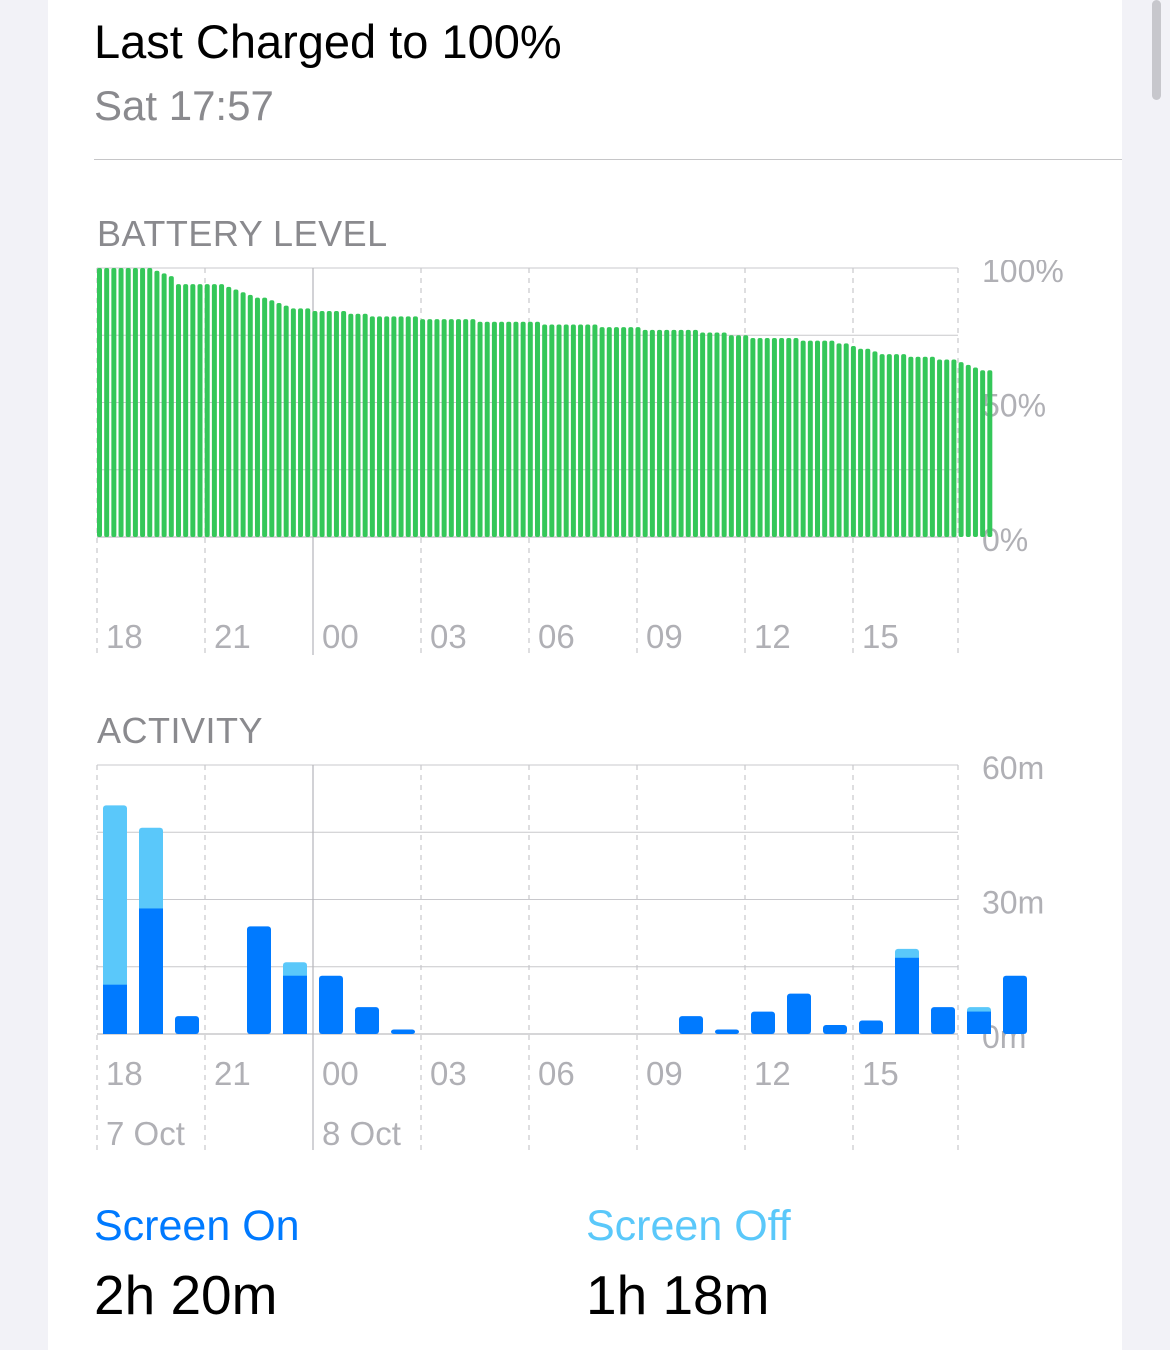  Describe the element at coordinates (328, 41) in the screenshot. I see `last-charged-title: Last Charged to 100%` at that location.